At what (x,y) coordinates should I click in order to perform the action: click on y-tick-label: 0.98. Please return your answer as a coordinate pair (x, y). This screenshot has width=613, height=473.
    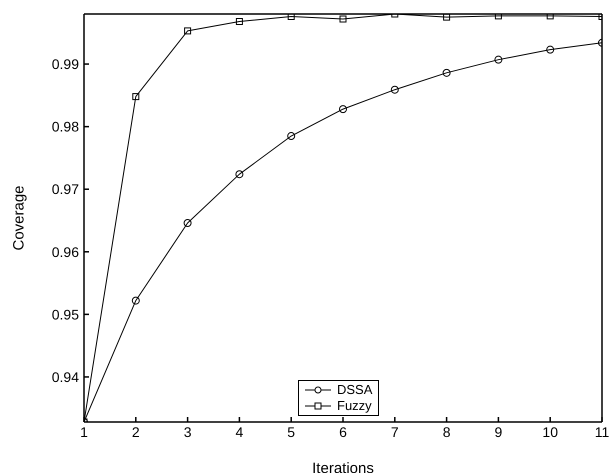
    Looking at the image, I should click on (66, 126).